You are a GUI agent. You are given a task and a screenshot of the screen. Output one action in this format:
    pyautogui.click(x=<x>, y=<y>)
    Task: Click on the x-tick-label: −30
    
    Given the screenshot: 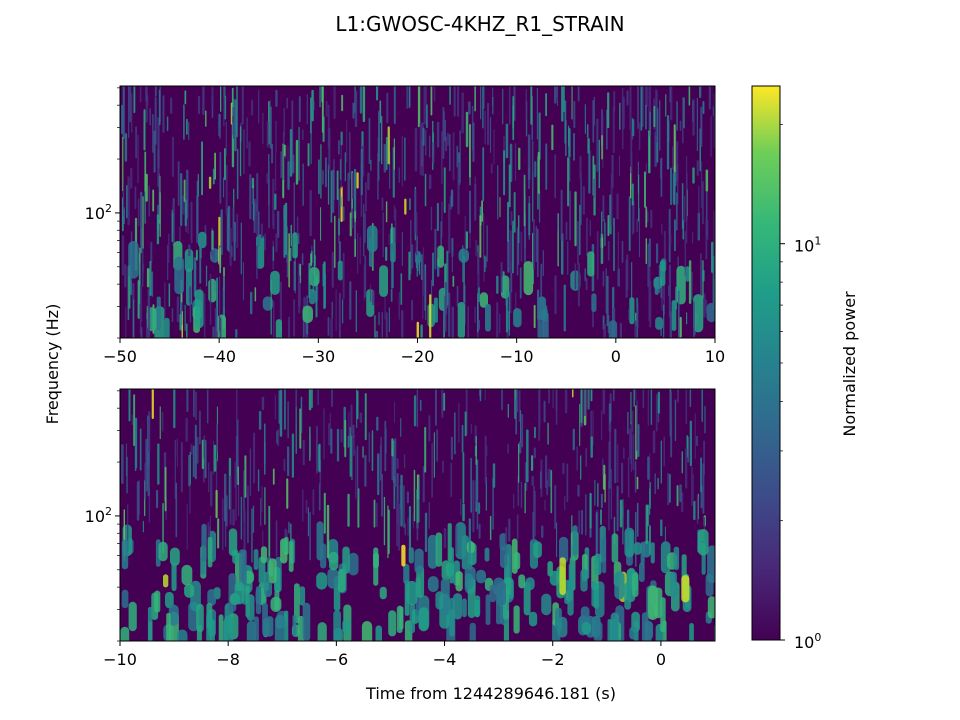 What is the action you would take?
    pyautogui.click(x=318, y=356)
    